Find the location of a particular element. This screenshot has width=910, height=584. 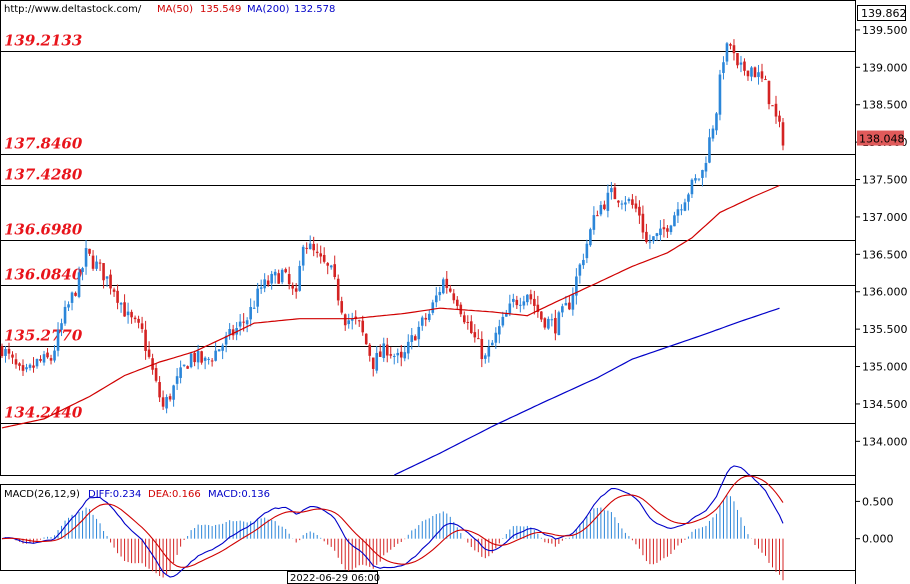

macd-dea-label: DEA:0.166 is located at coordinates (174, 494).